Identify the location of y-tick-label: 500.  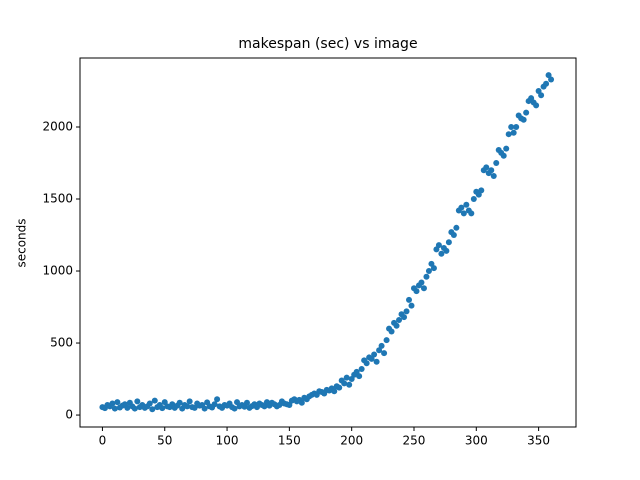
(61, 343).